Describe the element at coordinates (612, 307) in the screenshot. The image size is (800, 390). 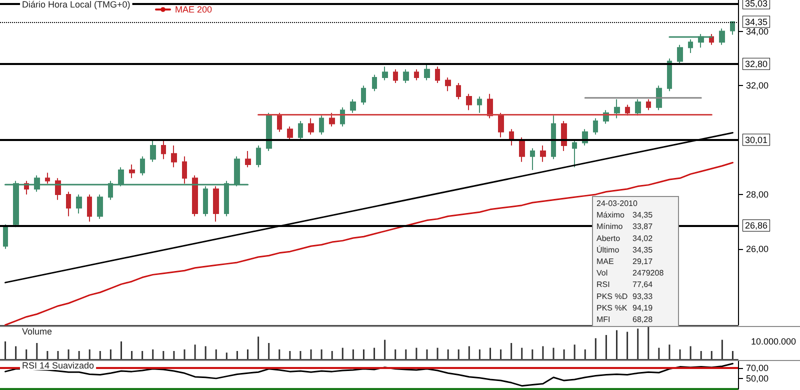
I see `annotation: PKS %K` at that location.